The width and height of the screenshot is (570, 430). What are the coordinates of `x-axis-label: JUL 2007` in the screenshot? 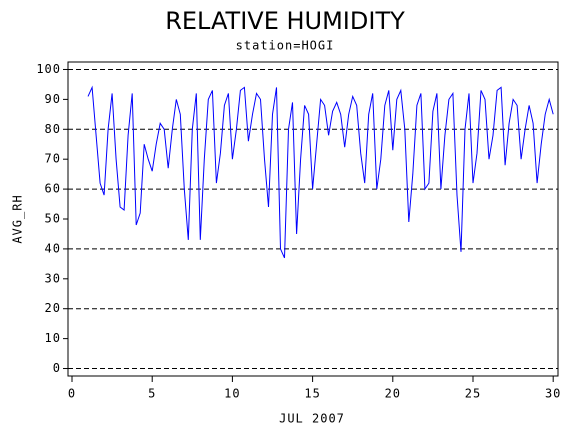 It's located at (312, 419).